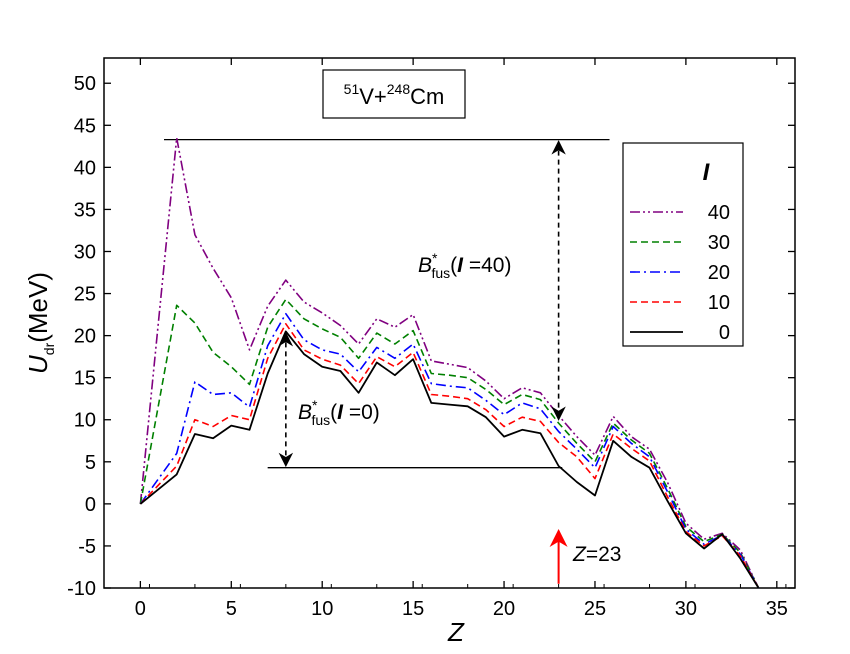  Describe the element at coordinates (85, 252) in the screenshot. I see `y-tick-label: 30` at that location.